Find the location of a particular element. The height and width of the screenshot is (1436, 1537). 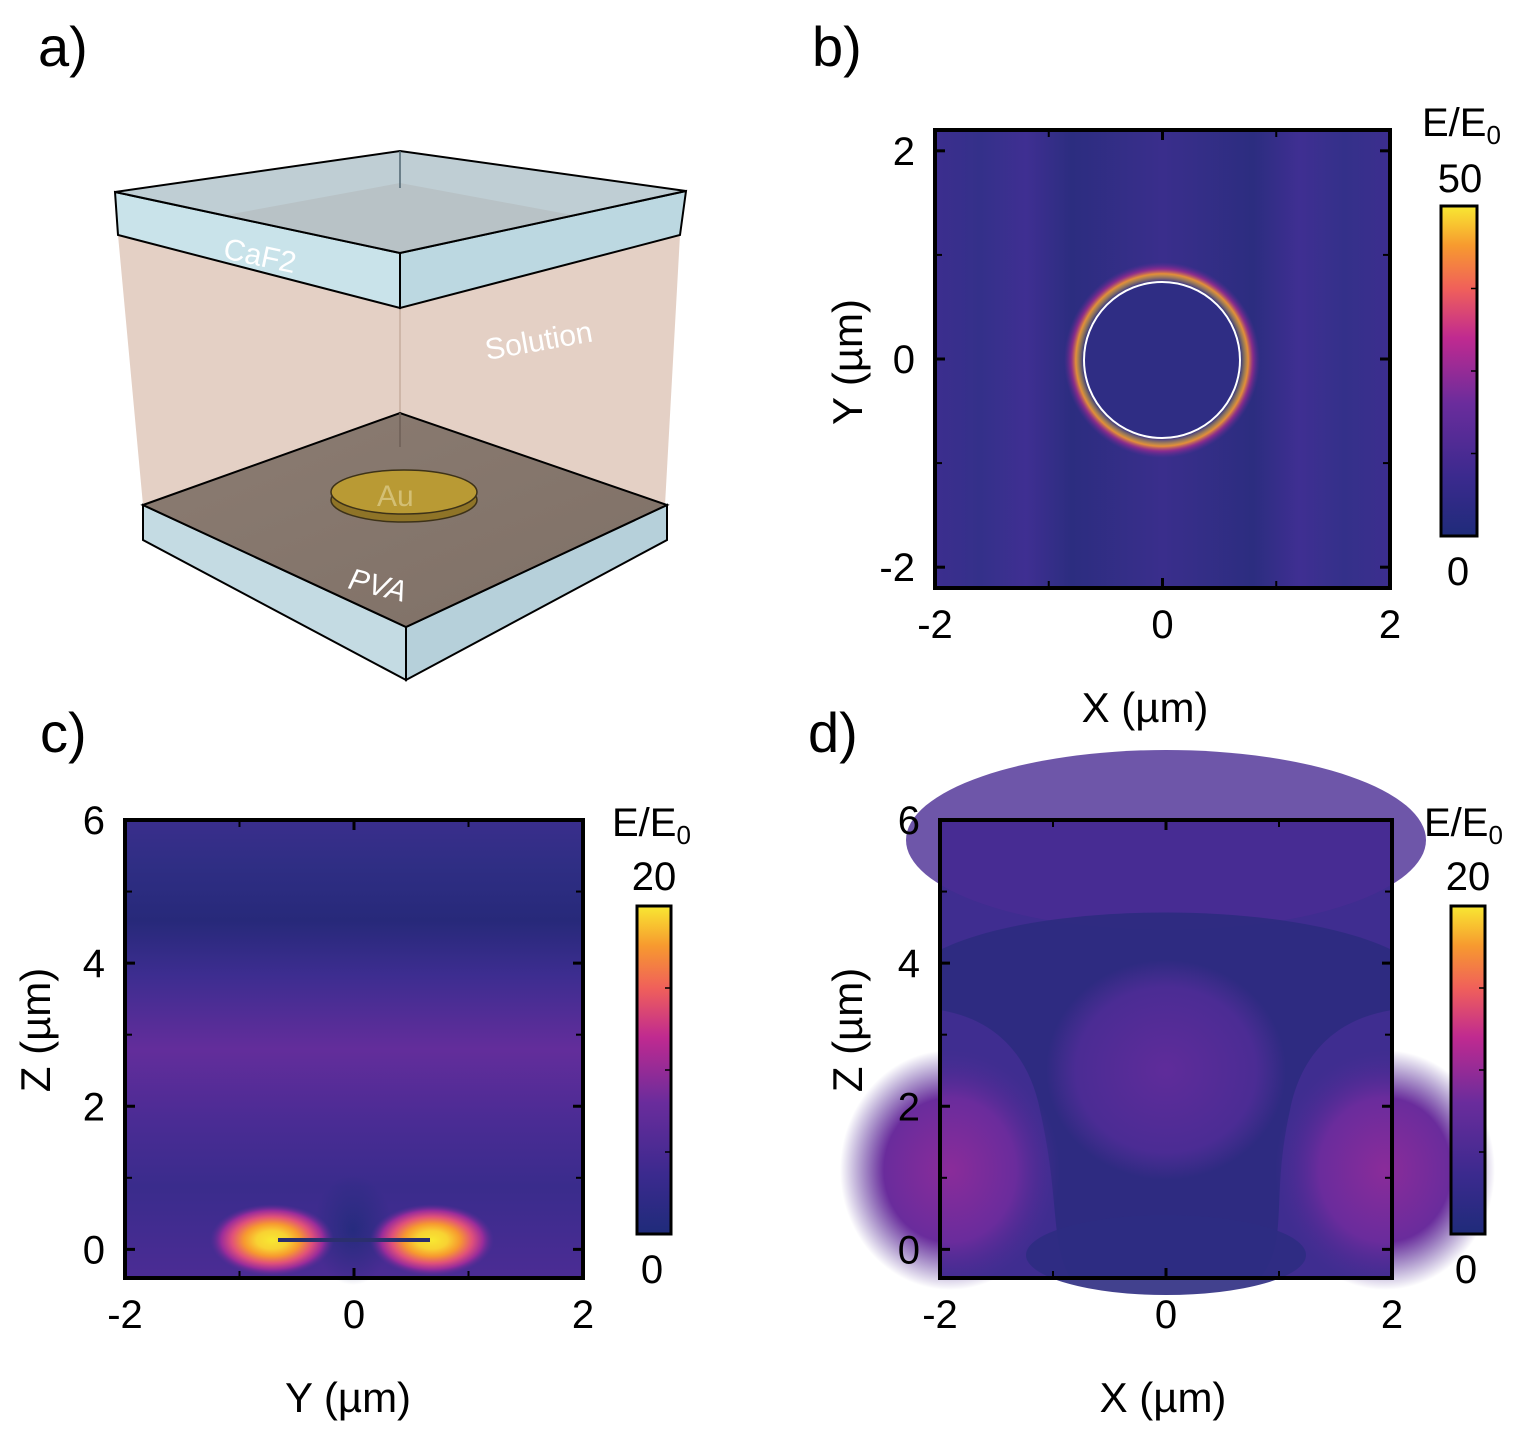

panel-c-y-tick-labels: 0 2 4 6 is located at coordinates (94, 1035).